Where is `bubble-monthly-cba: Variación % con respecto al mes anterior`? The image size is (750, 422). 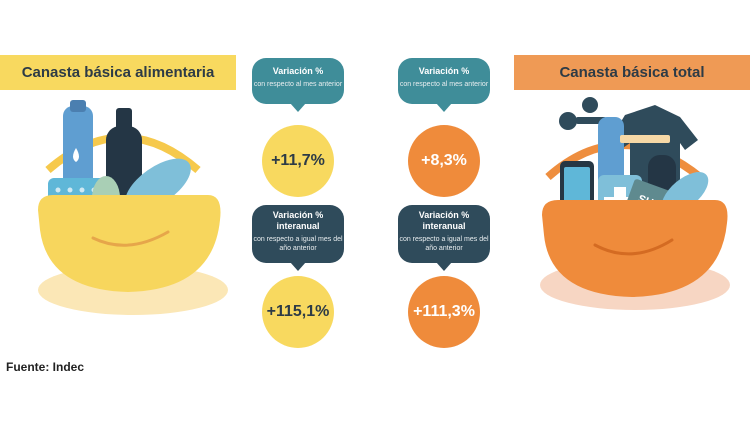
bubble-monthly-cba: Variación % con respecto al mes anterior is located at coordinates (298, 85).